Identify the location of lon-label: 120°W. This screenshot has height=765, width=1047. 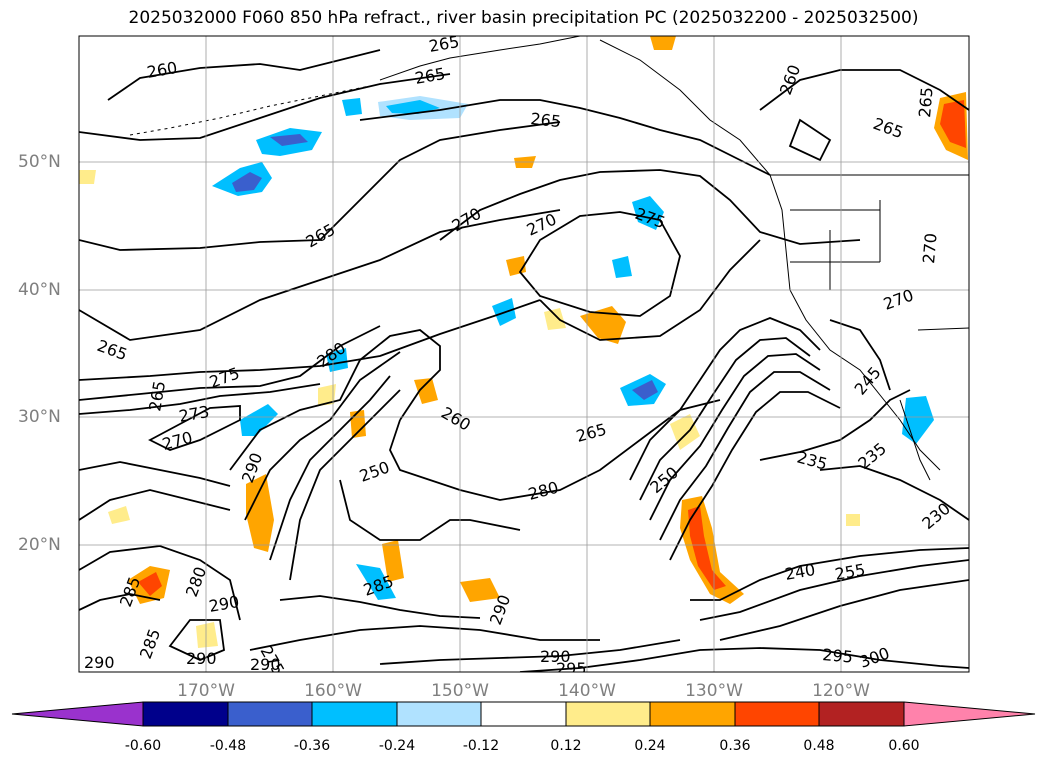
(841, 691).